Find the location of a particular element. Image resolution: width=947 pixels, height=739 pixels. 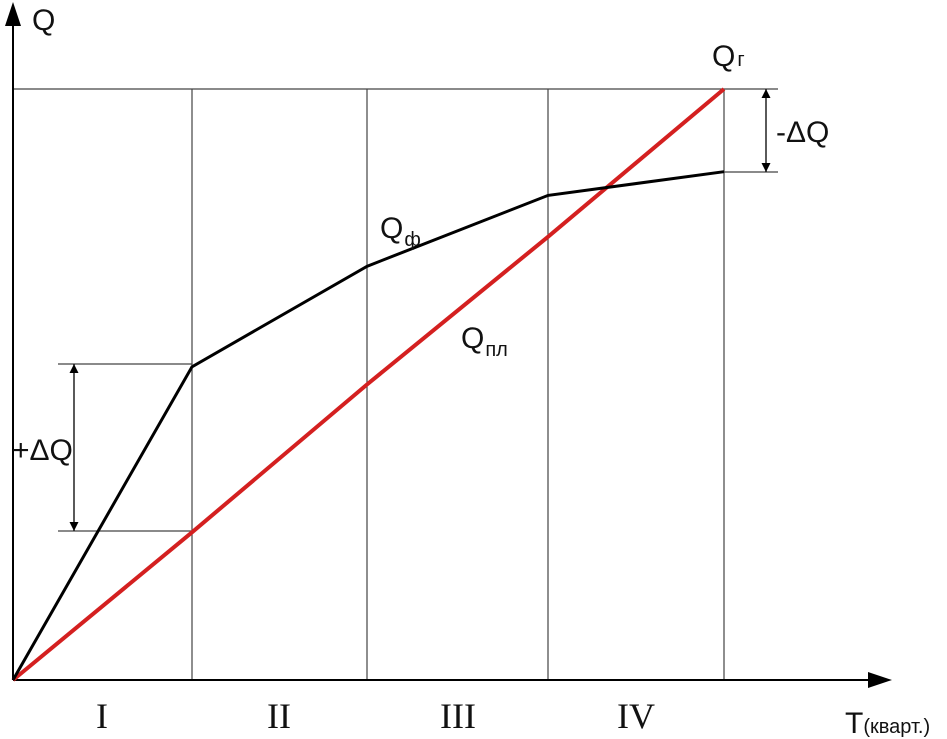

quarter-label-3: III is located at coordinates (458, 716).